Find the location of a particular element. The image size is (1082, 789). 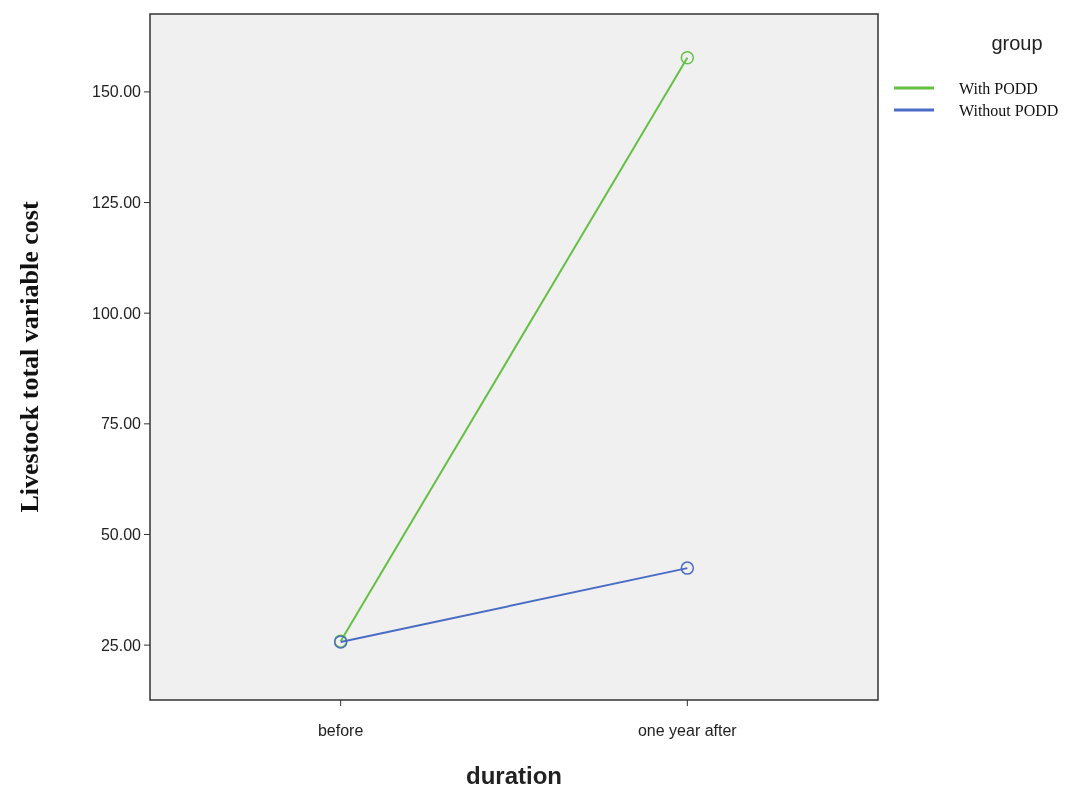

legend-label: With PODD is located at coordinates (998, 88).